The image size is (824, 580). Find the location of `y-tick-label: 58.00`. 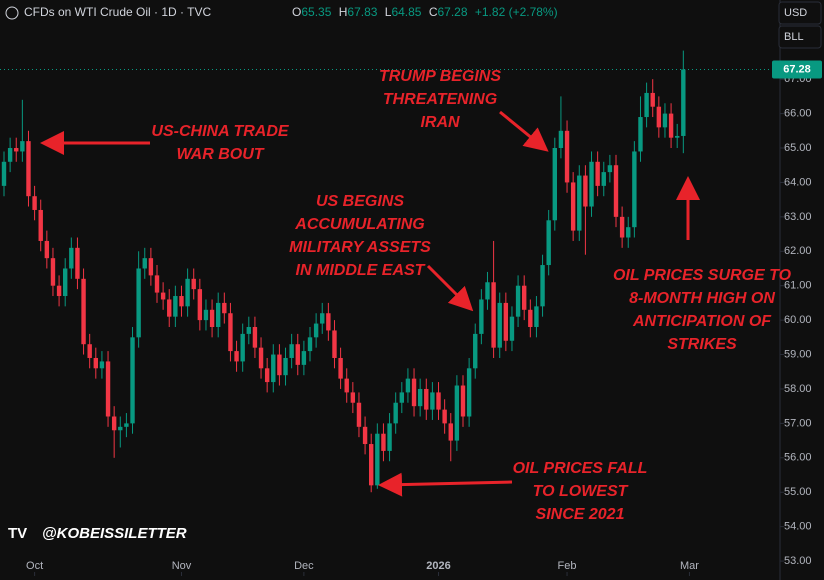

y-tick-label: 58.00 is located at coordinates (798, 389).